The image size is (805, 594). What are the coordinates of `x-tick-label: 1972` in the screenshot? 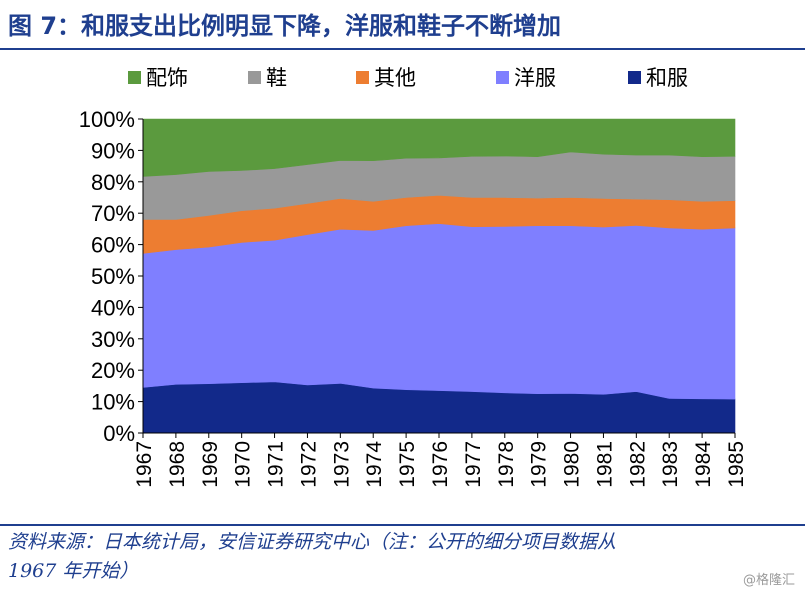 It's located at (308, 464).